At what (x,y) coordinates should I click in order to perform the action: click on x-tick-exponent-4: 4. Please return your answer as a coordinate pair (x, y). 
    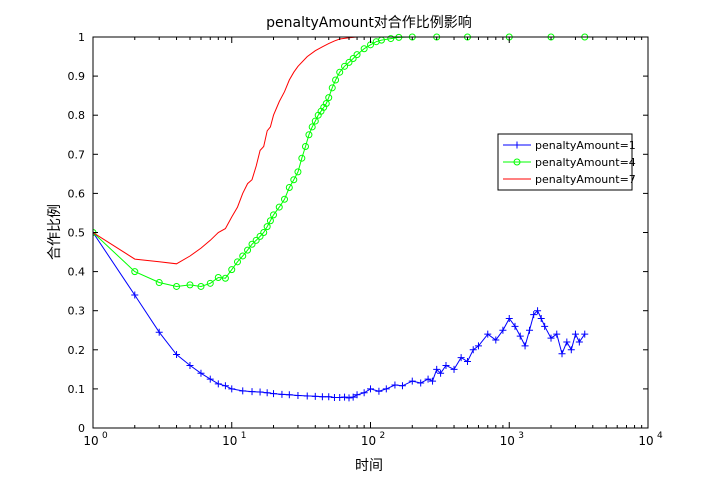
    Looking at the image, I should click on (660, 436).